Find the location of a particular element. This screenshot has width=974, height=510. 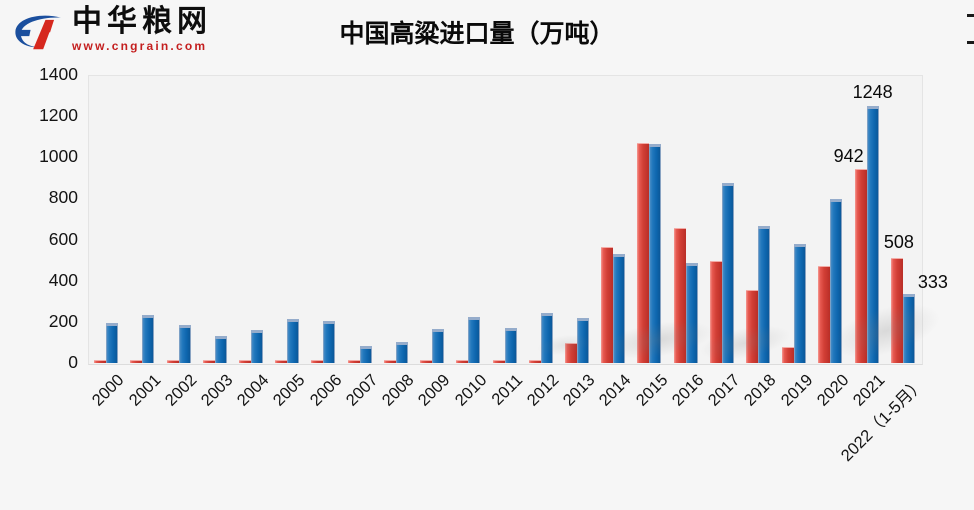

x-tick-label: 2010 is located at coordinates (471, 390).